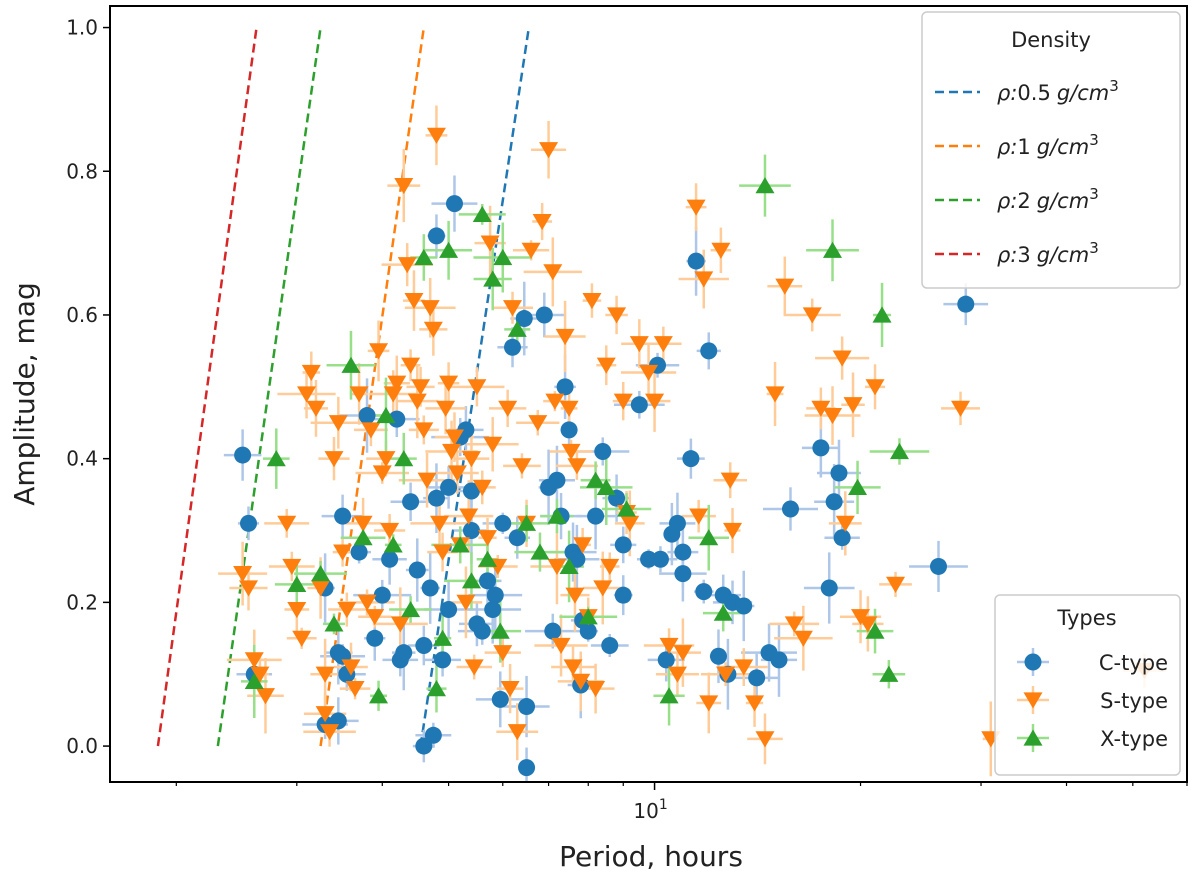 The image size is (1200, 879). Describe the element at coordinates (1087, 685) in the screenshot. I see `types-legend: Types C-type S-type X-type` at that location.